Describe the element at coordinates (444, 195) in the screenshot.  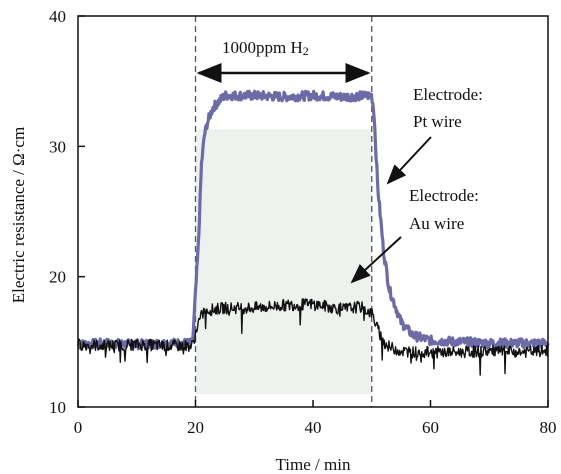
I see `au-label-line1: Electrode:` at that location.